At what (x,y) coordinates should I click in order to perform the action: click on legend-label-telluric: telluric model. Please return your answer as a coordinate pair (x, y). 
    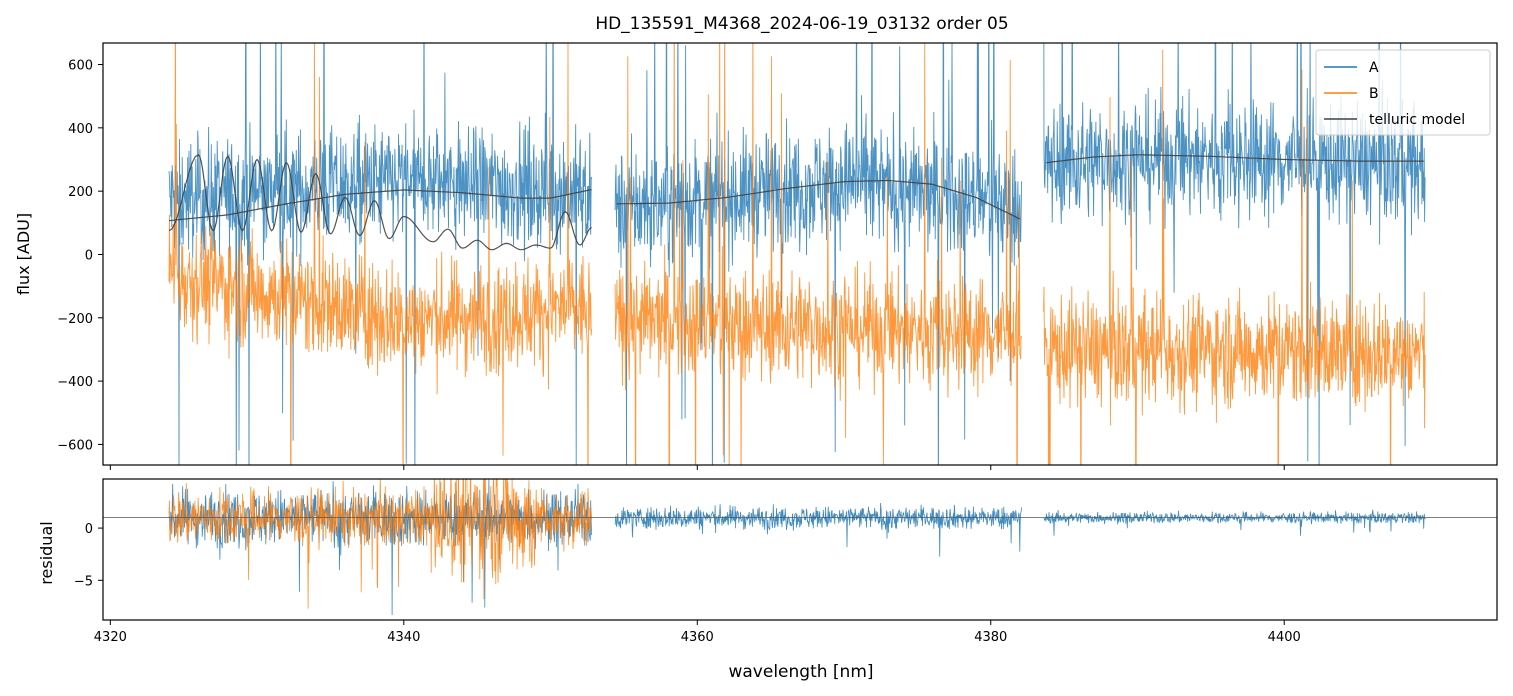
    Looking at the image, I should click on (1417, 120).